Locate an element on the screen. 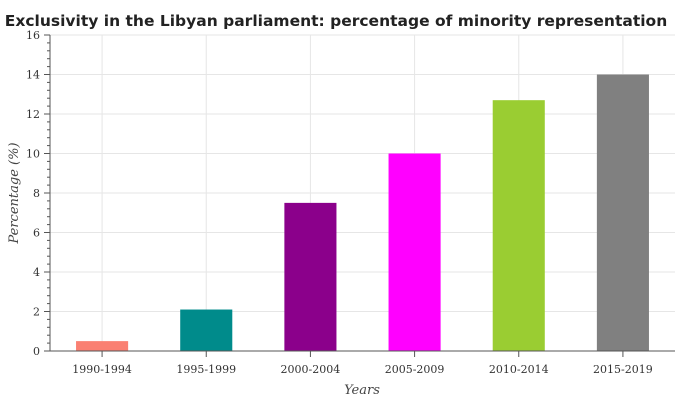  x-tick-label: 2010-2014 is located at coordinates (519, 369).